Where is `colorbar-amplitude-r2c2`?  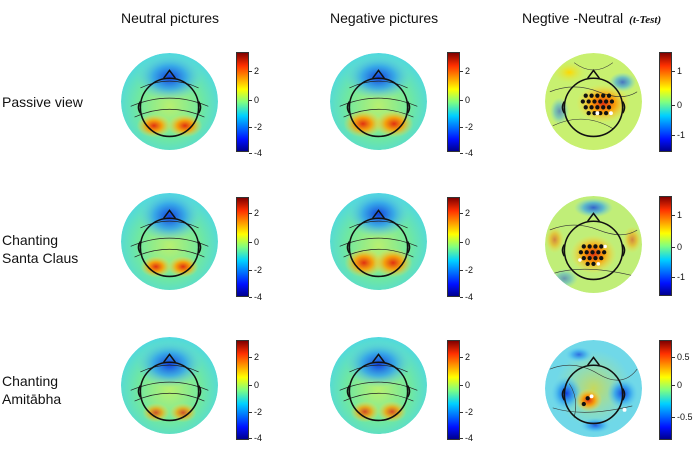 colorbar-amplitude-r2c2 is located at coordinates (453, 247).